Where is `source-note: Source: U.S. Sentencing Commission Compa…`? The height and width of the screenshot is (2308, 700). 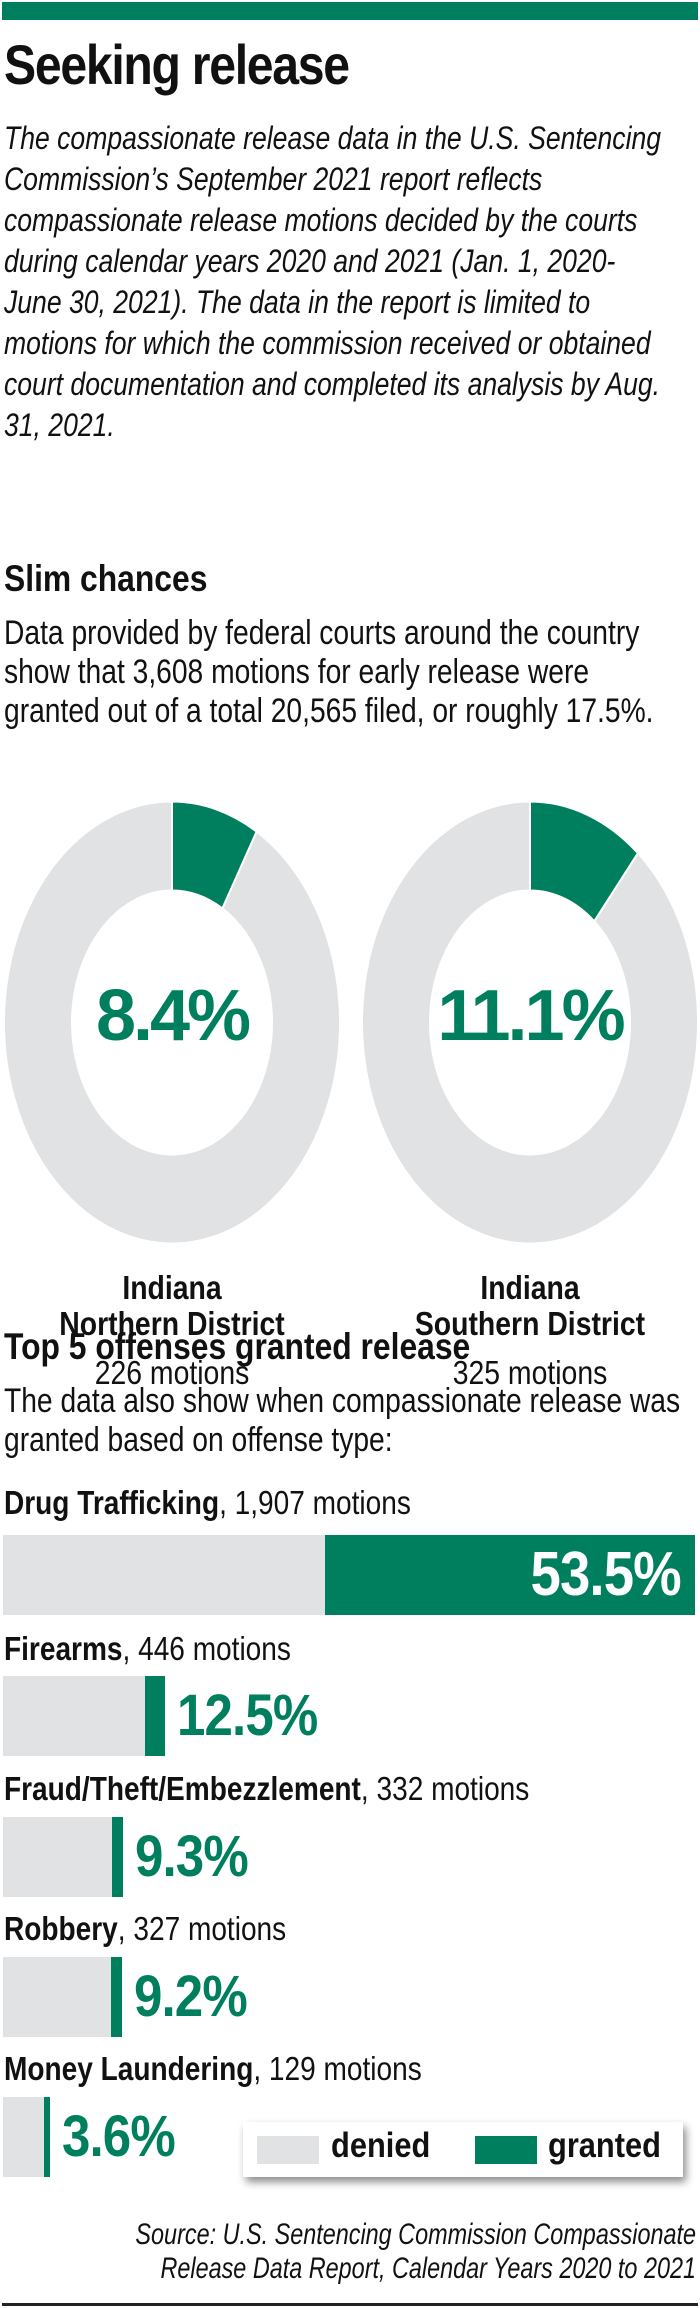
source-note: Source: U.S. Sentencing Commission Compa… is located at coordinates (348, 2252).